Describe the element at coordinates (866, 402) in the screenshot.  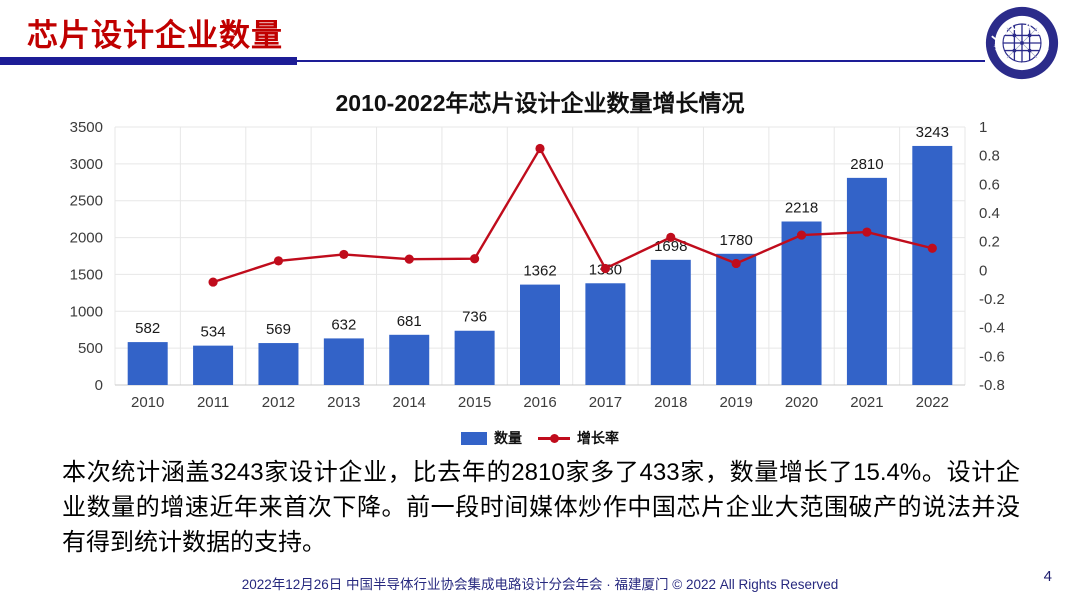
I see `svg-text: 2021` at that location.